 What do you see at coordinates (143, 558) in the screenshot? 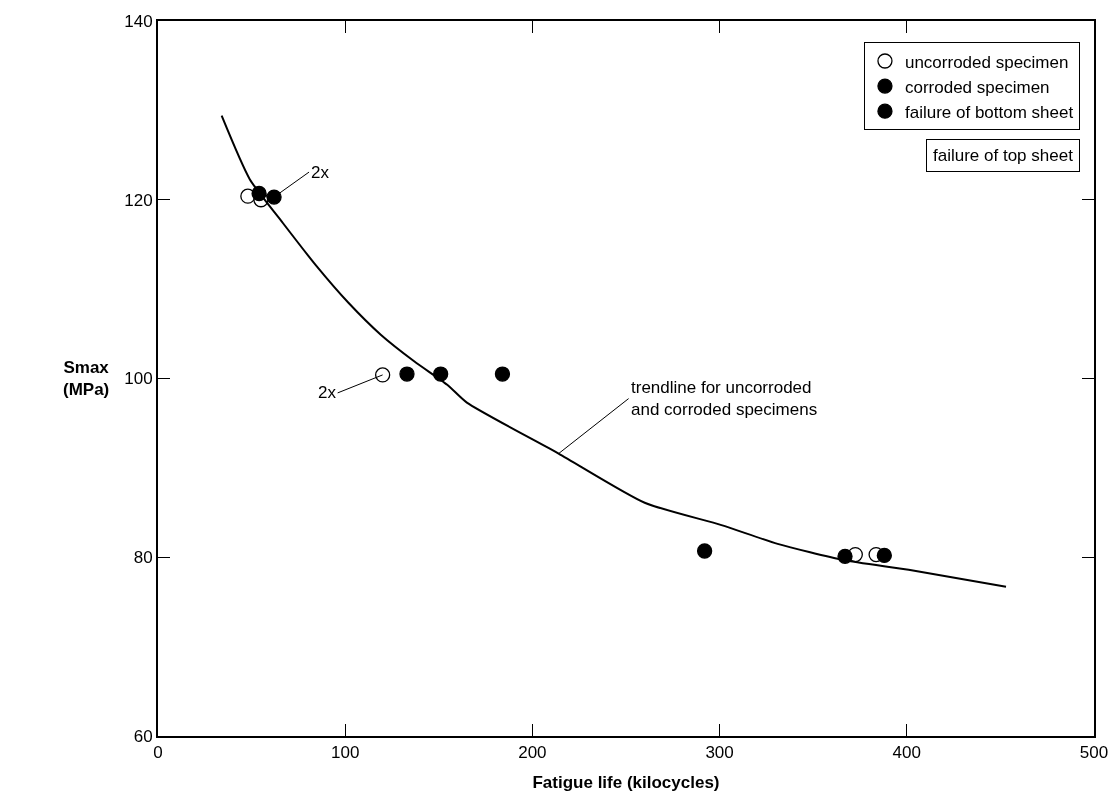
I see `y-tick-label: 80` at bounding box center [143, 558].